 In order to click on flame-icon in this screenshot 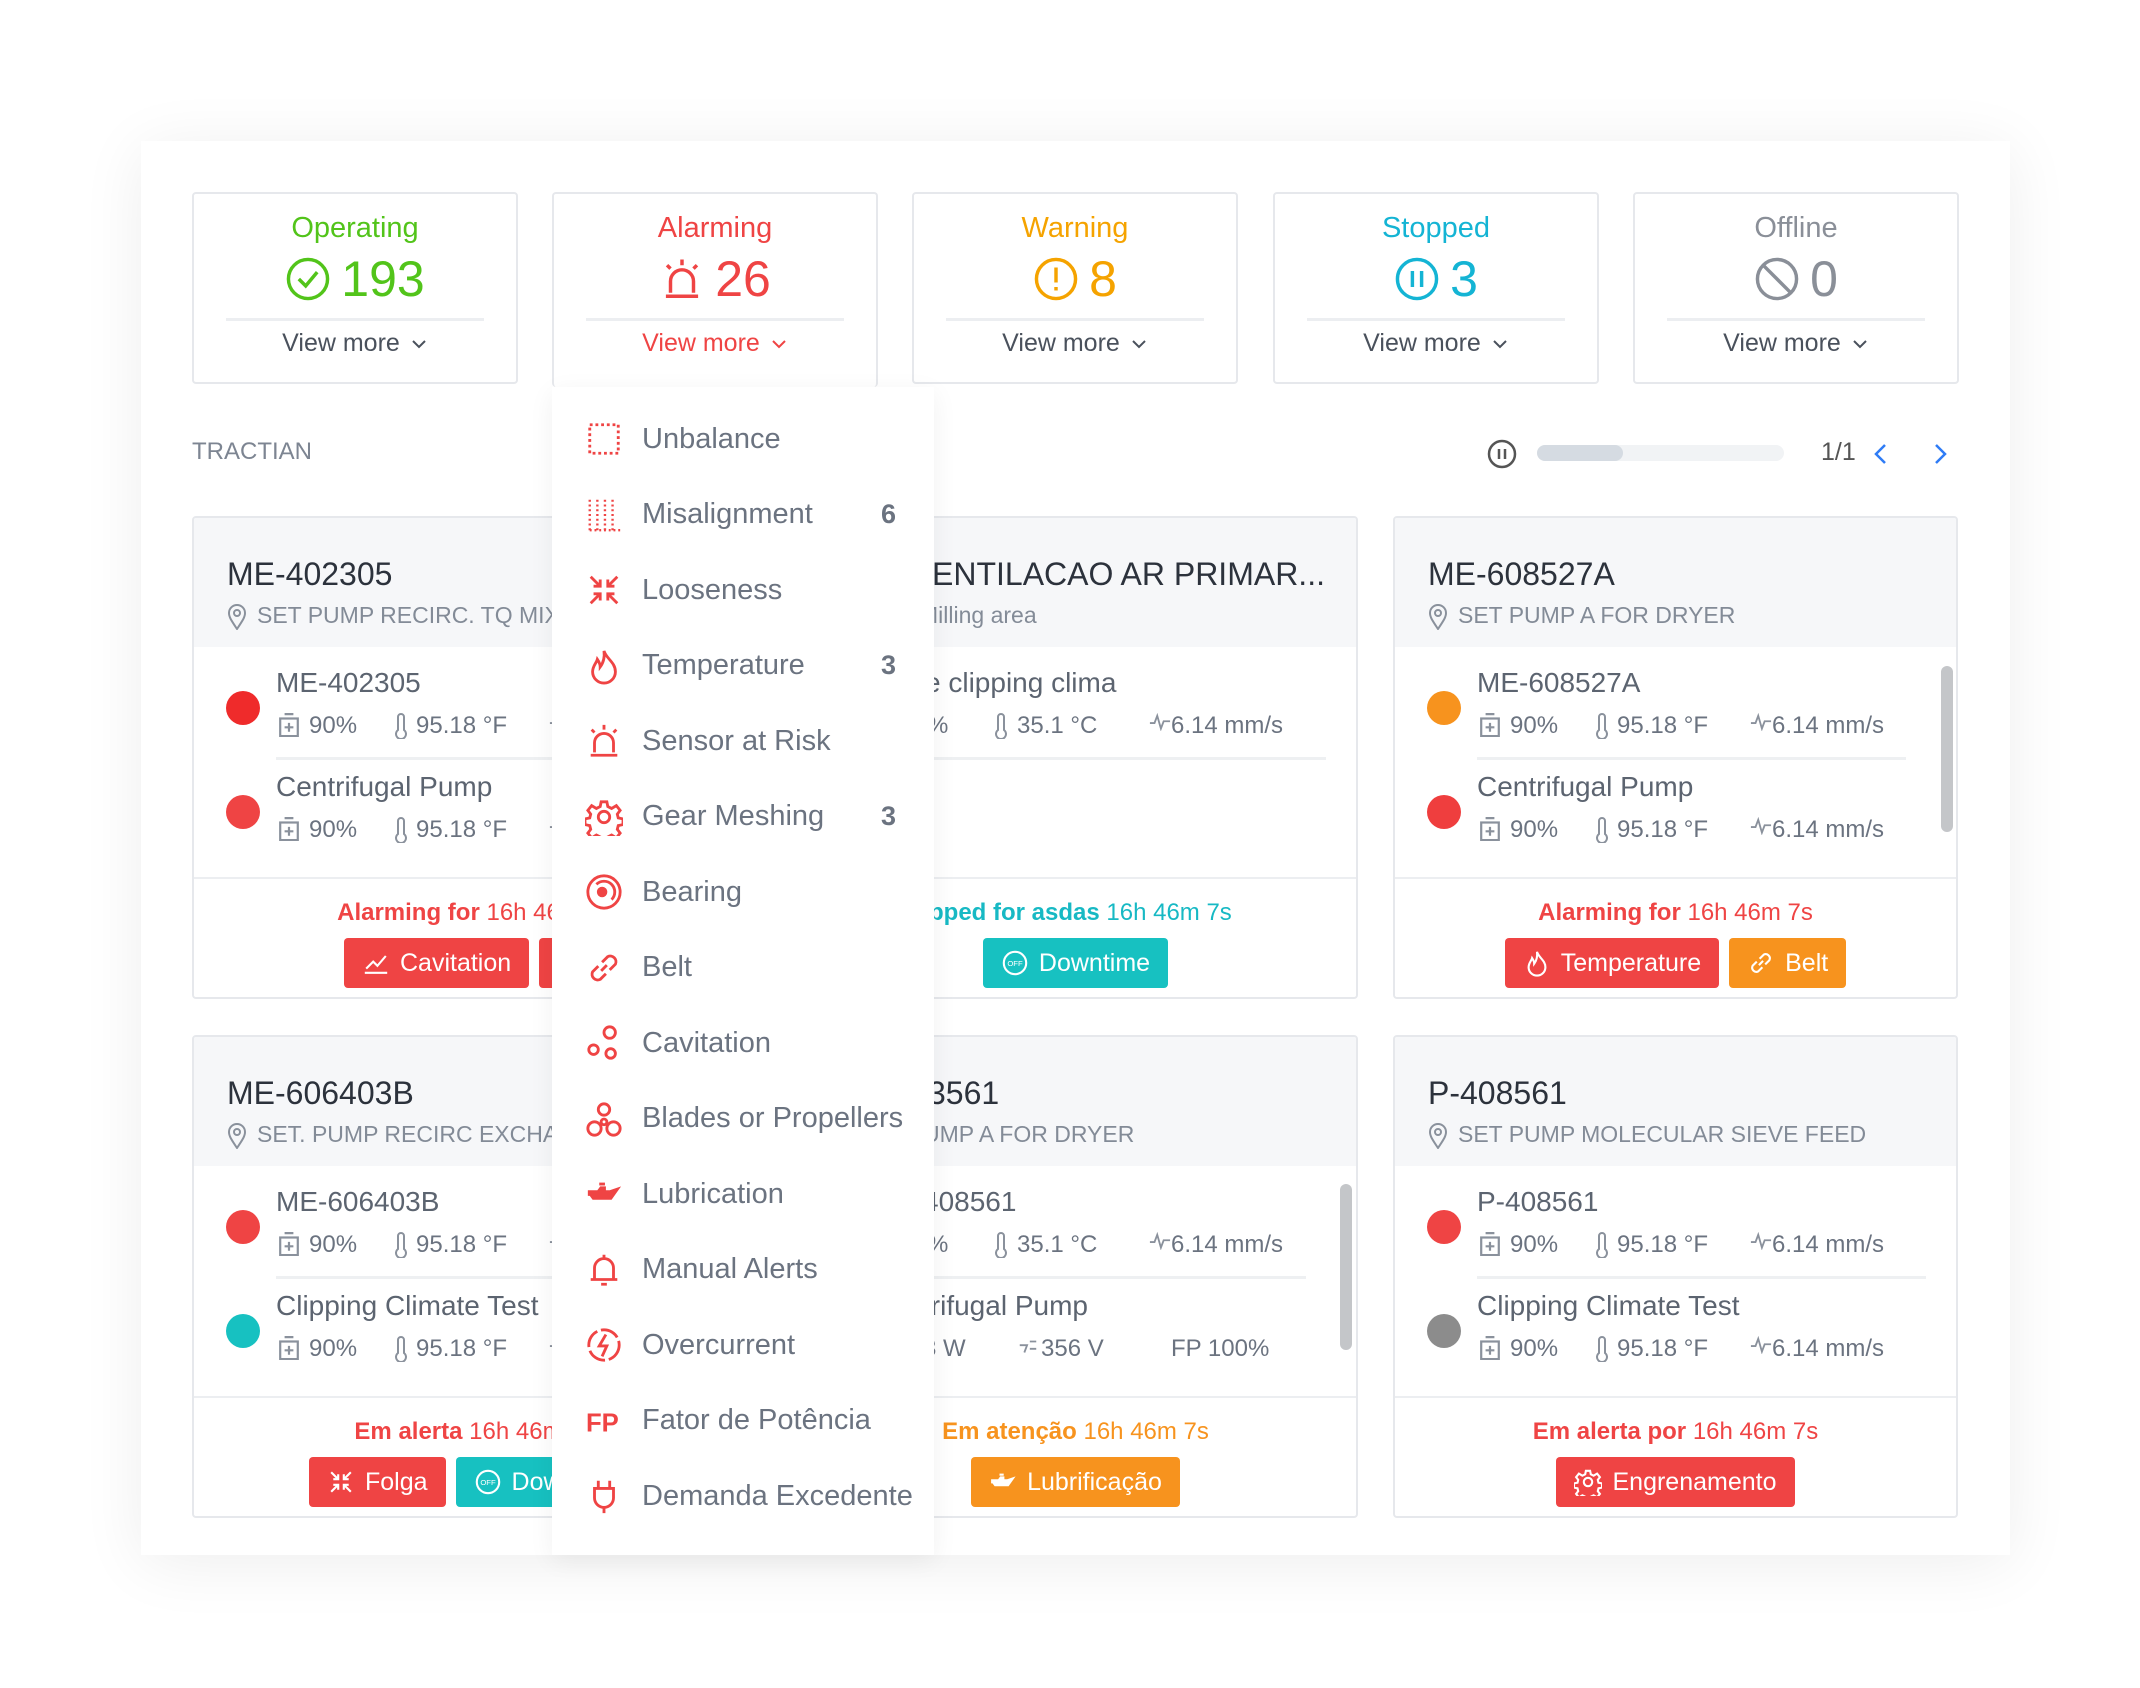, I will do `click(1537, 963)`.